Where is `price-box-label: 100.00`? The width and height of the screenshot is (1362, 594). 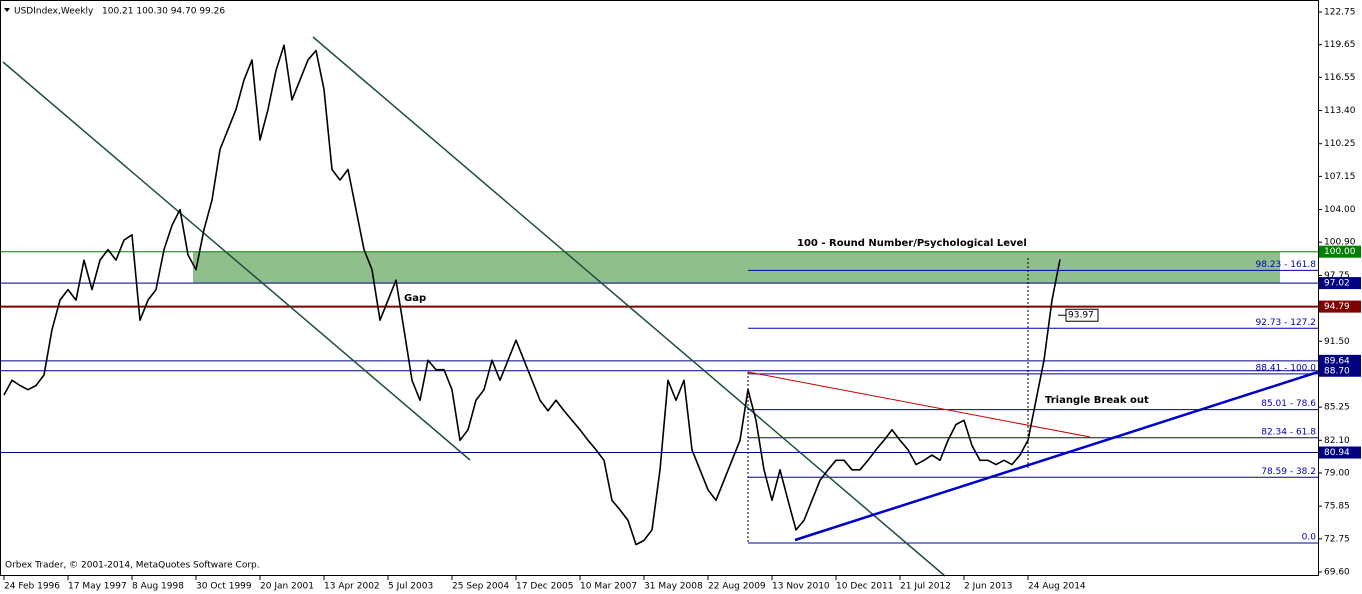
price-box-label: 100.00 is located at coordinates (1340, 252).